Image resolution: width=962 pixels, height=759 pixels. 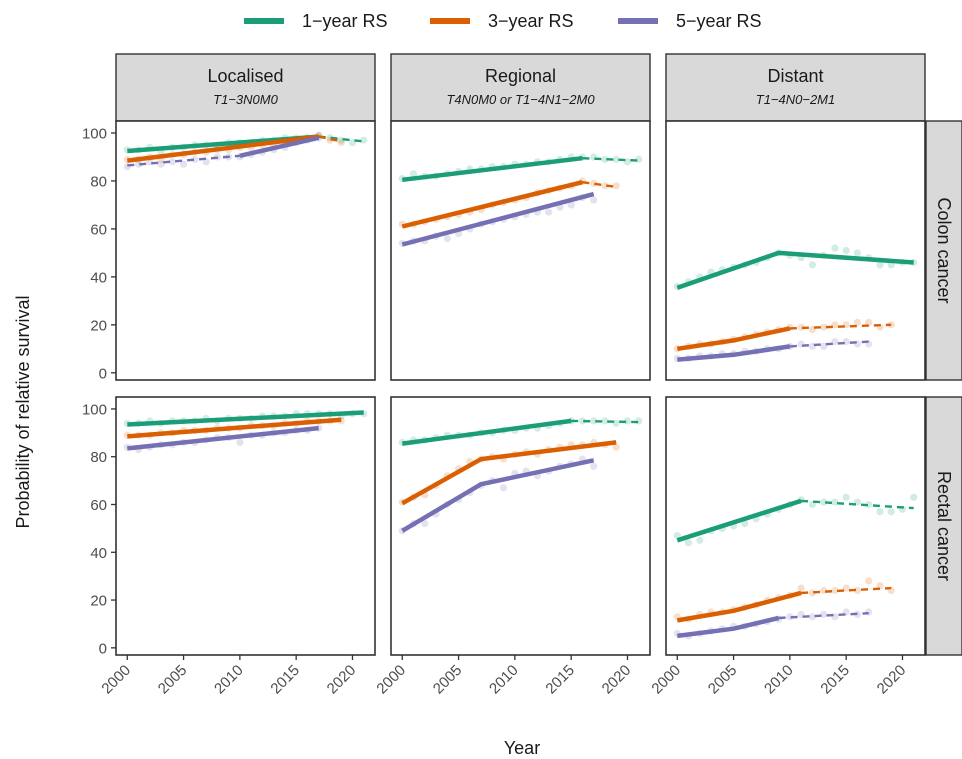 What do you see at coordinates (795, 87) in the screenshot?
I see `strip-distant: Distant T1−4N0−2M1` at bounding box center [795, 87].